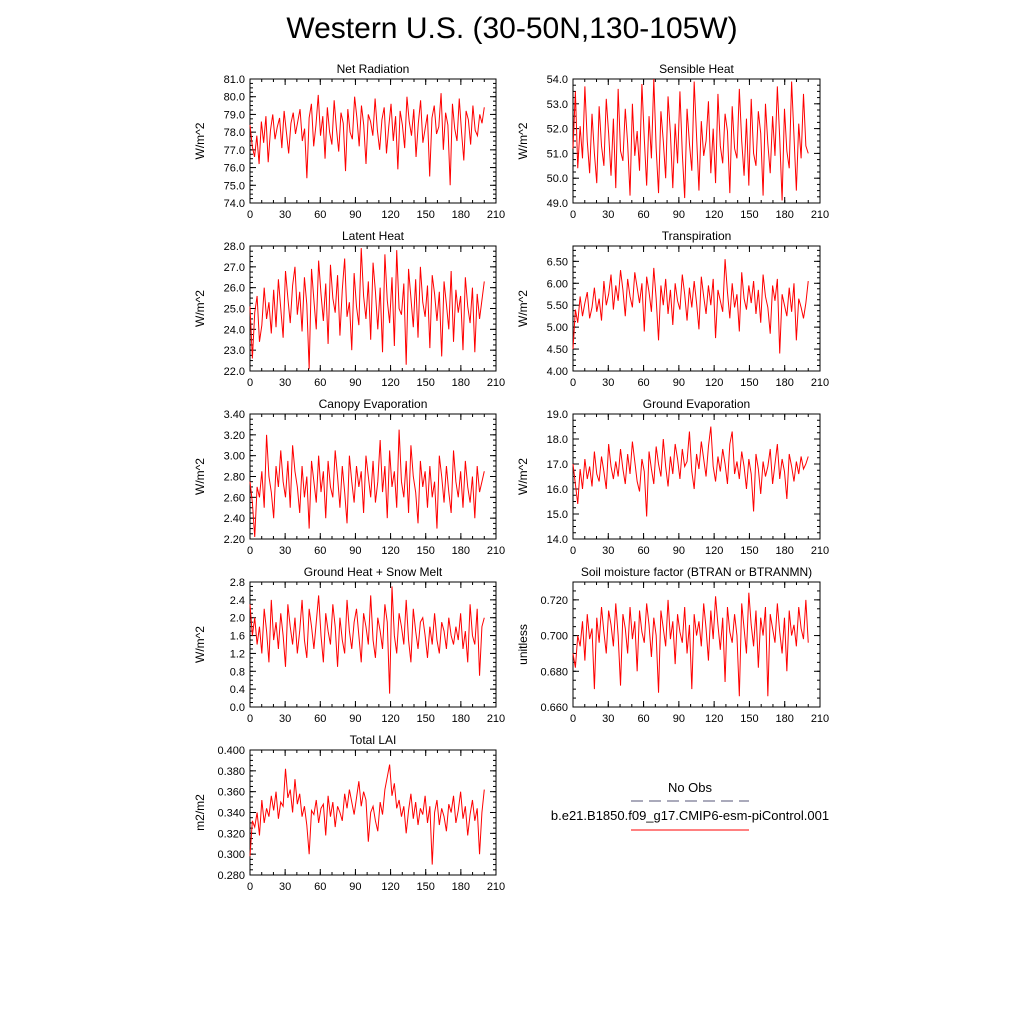 This screenshot has width=1024, height=1024. I want to click on y-tick-label: 1.2, so click(237, 654).